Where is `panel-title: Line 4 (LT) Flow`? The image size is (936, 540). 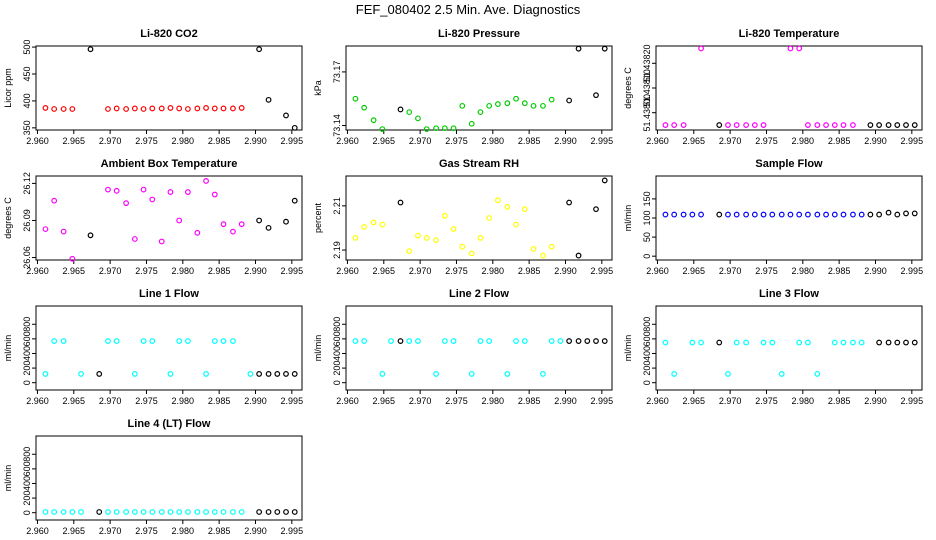
panel-title: Line 4 (LT) Flow is located at coordinates (169, 424).